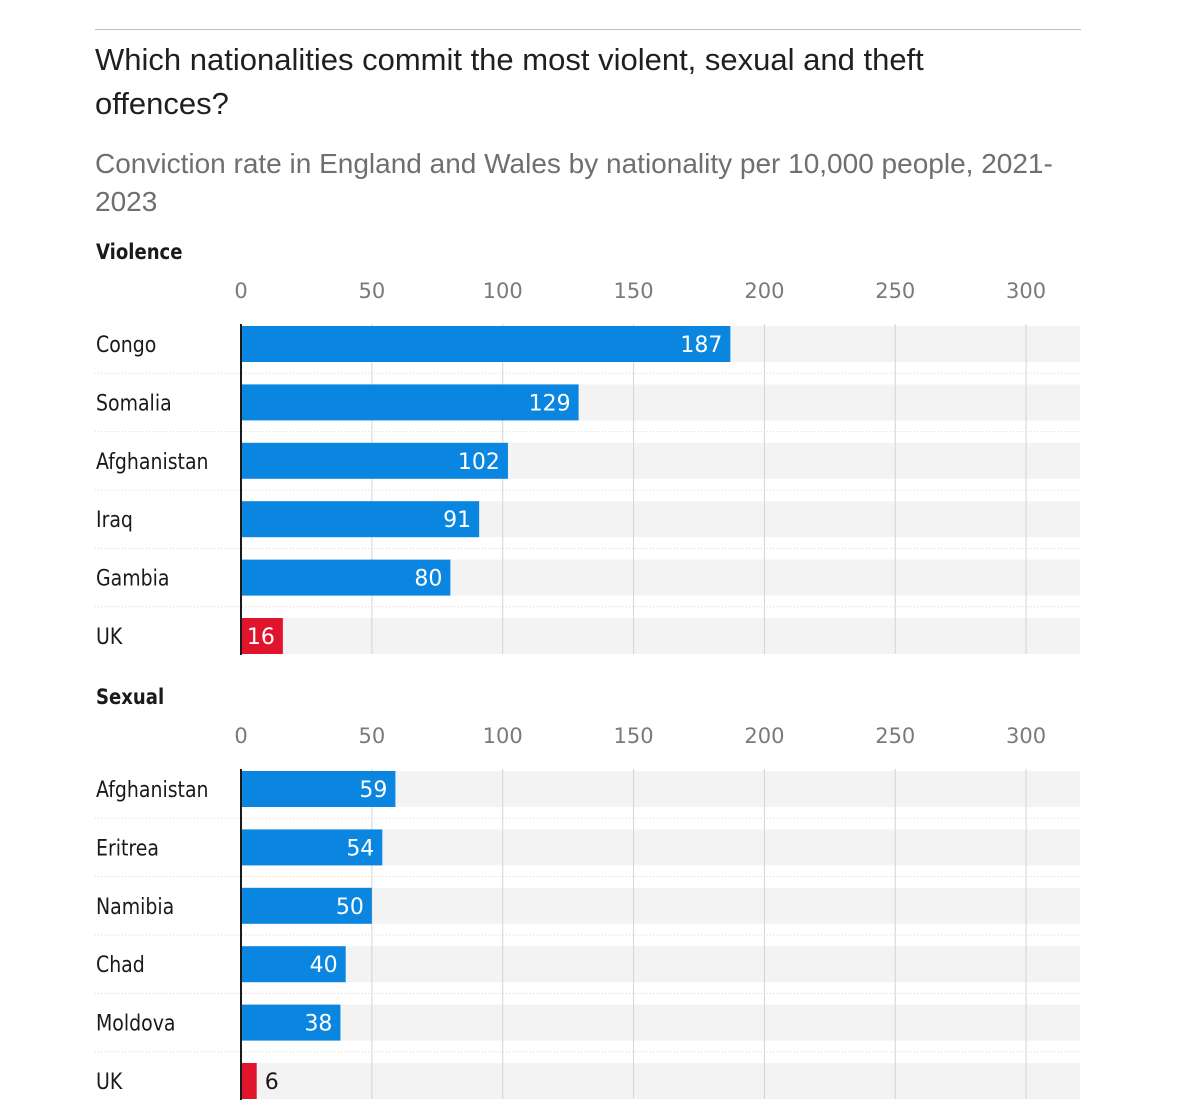 The image size is (1199, 1111). Describe the element at coordinates (701, 345) in the screenshot. I see `value-label: 187` at that location.